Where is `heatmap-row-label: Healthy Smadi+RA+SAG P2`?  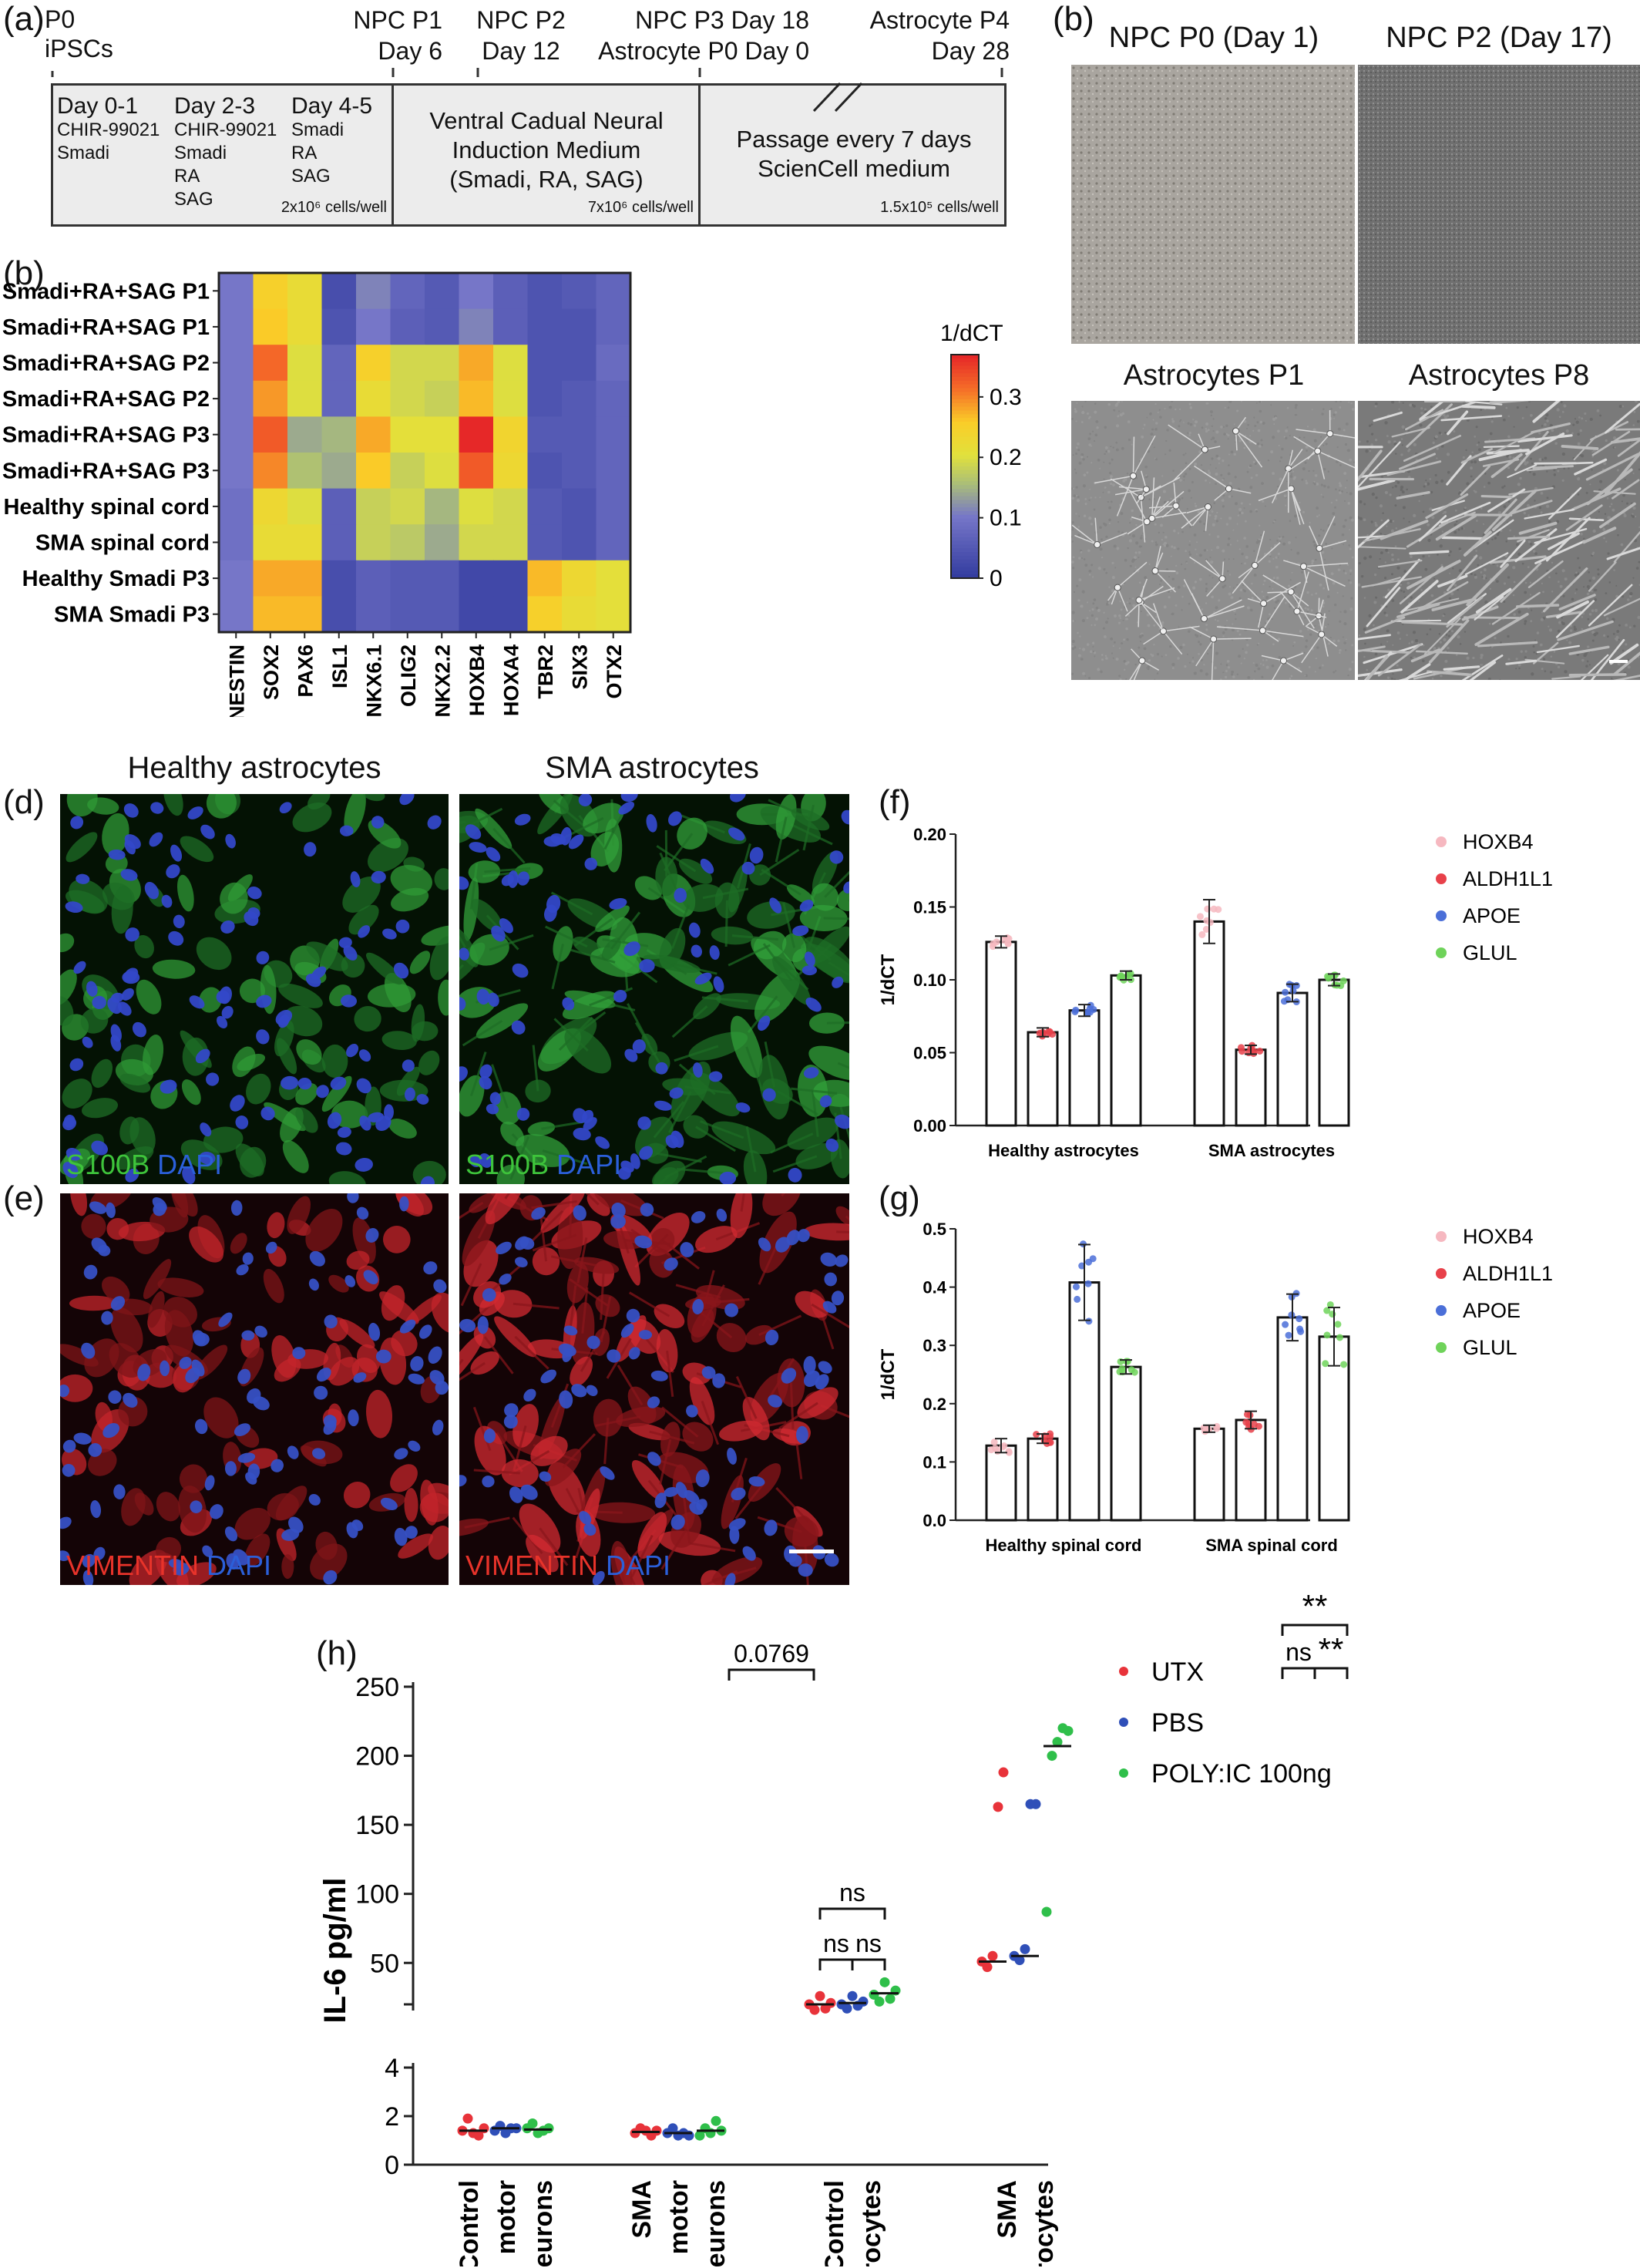
heatmap-row-label: Healthy Smadi+RA+SAG P2 is located at coordinates (105, 364).